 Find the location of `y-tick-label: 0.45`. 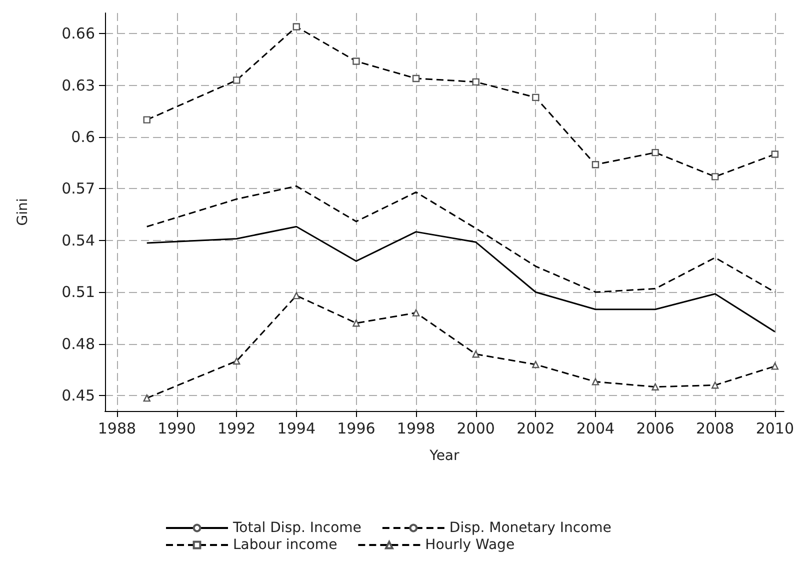

y-tick-label: 0.45 is located at coordinates (78, 395).